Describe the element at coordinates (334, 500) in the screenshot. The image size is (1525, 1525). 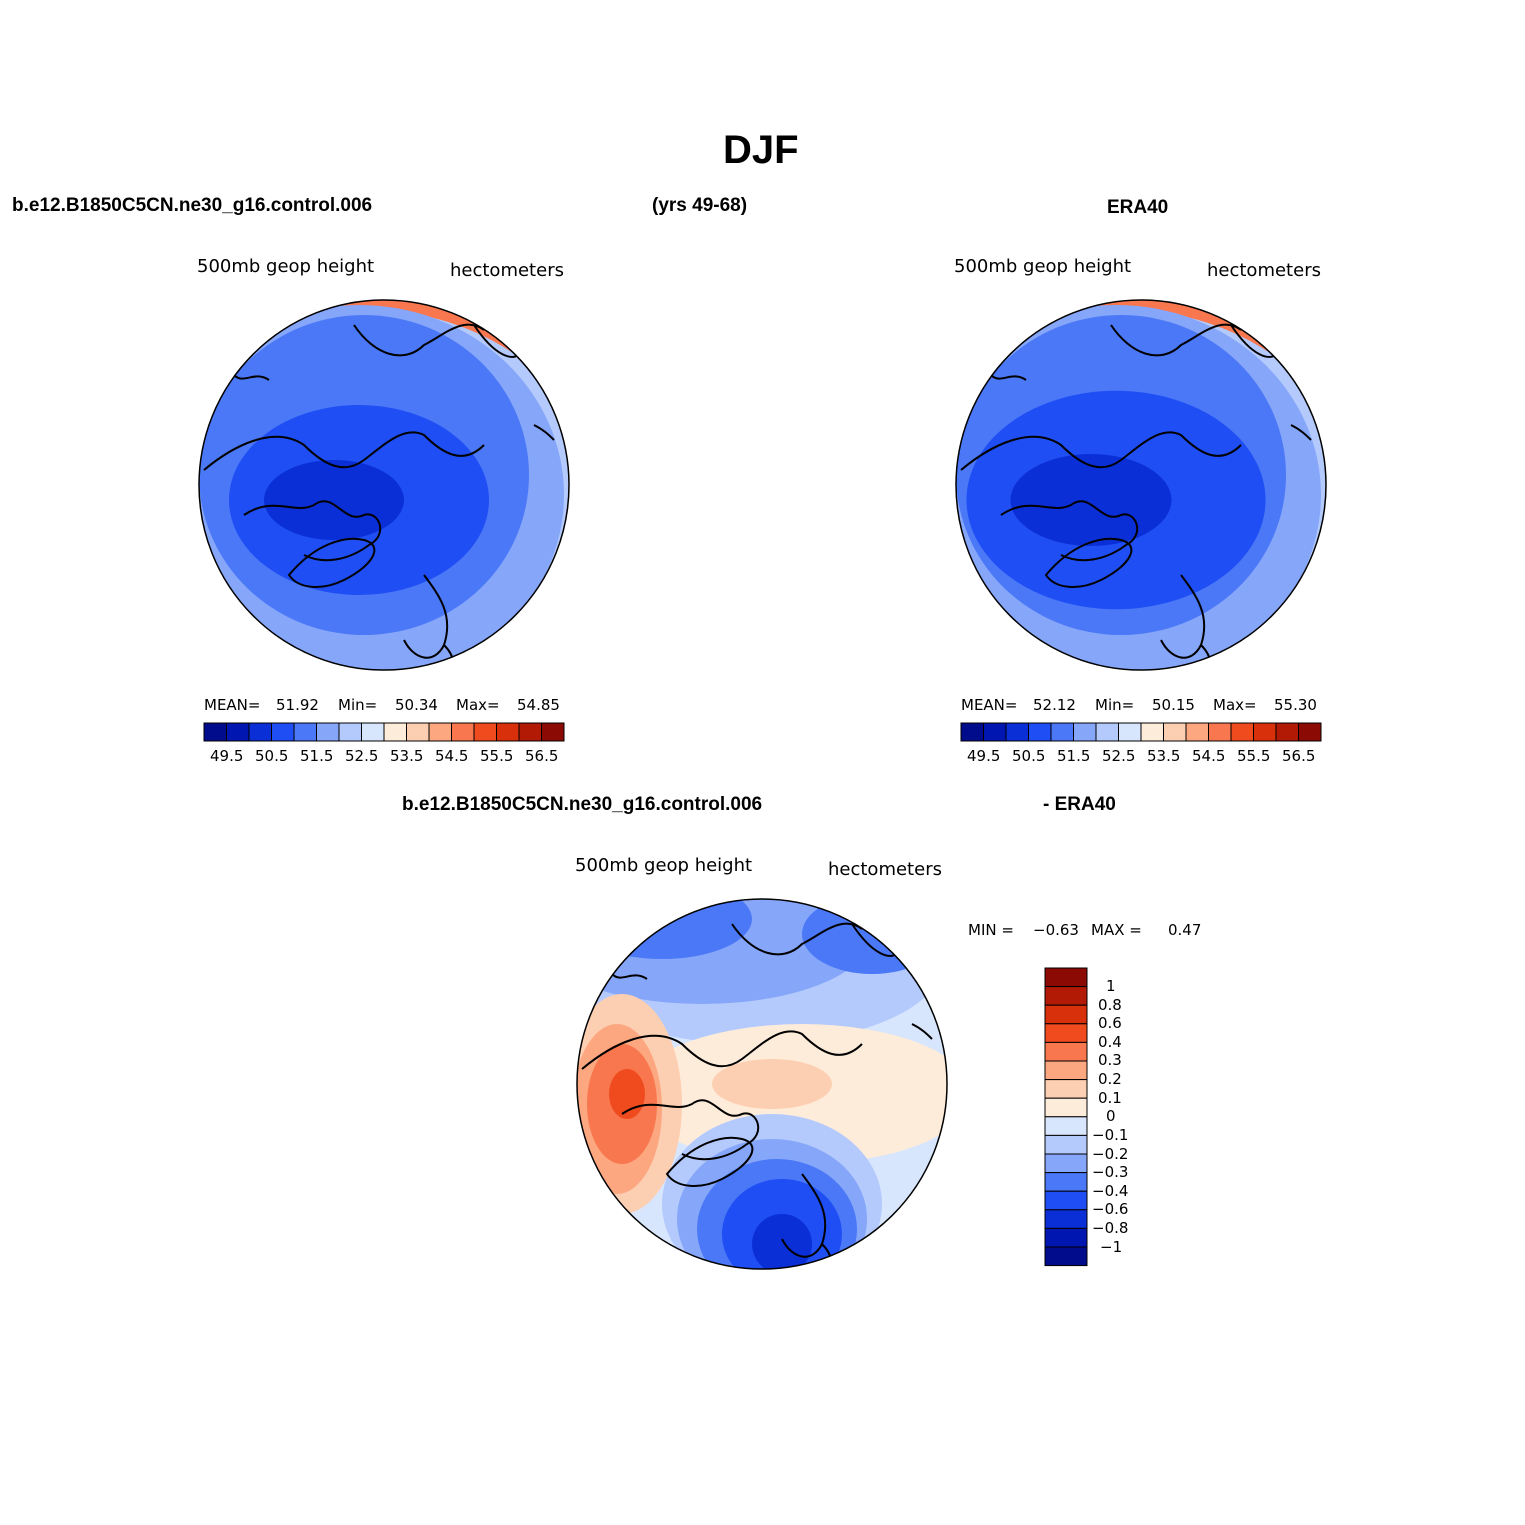
I see `model-contour-band` at that location.